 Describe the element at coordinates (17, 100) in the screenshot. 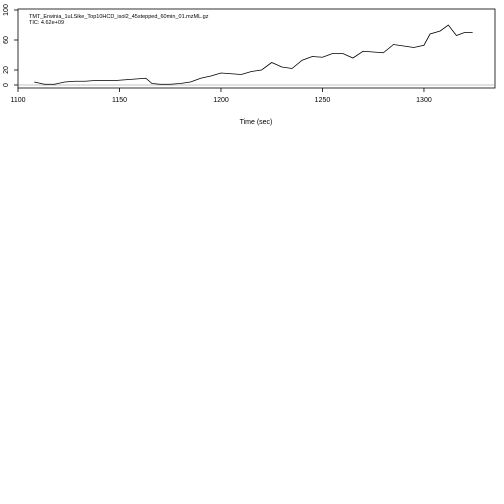

I see `x-tick-label: 1100` at that location.